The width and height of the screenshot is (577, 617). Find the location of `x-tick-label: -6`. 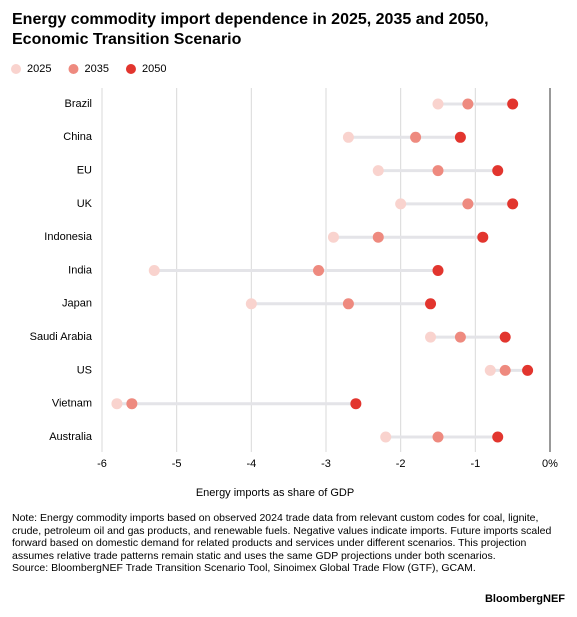

x-tick-label: -6 is located at coordinates (102, 464).